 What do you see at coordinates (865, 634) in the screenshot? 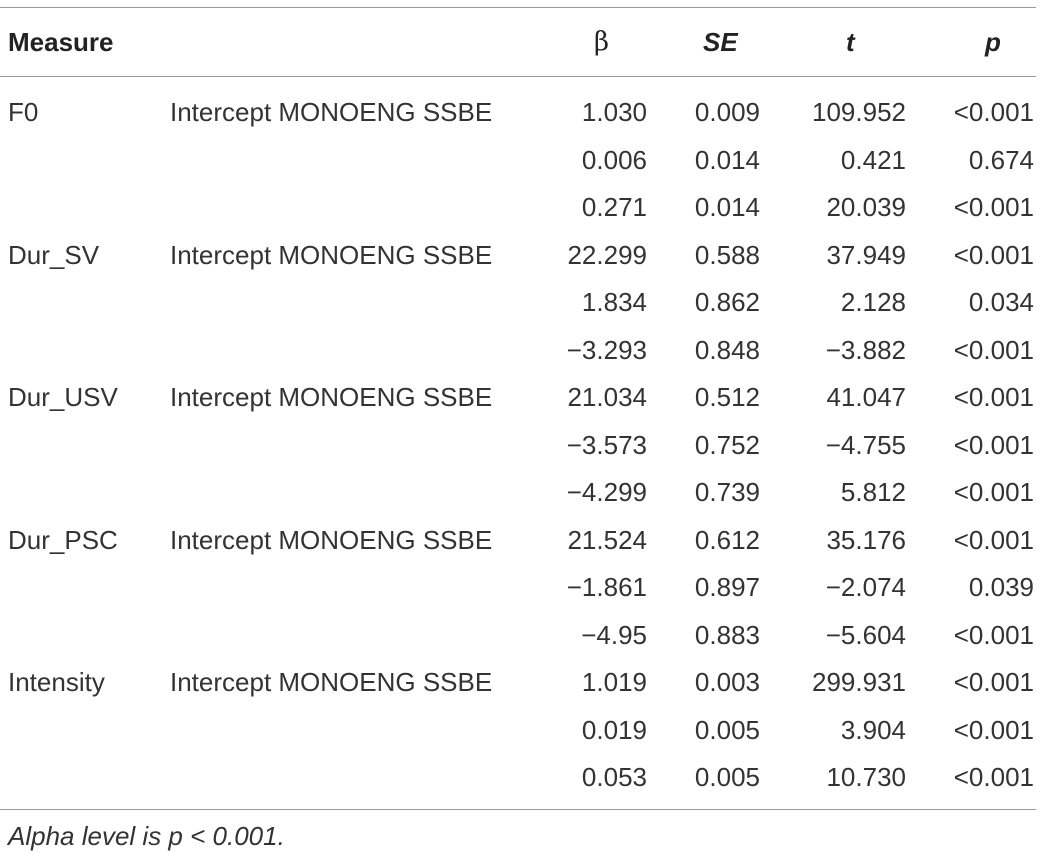
I see `cell-t: −5.604` at bounding box center [865, 634].